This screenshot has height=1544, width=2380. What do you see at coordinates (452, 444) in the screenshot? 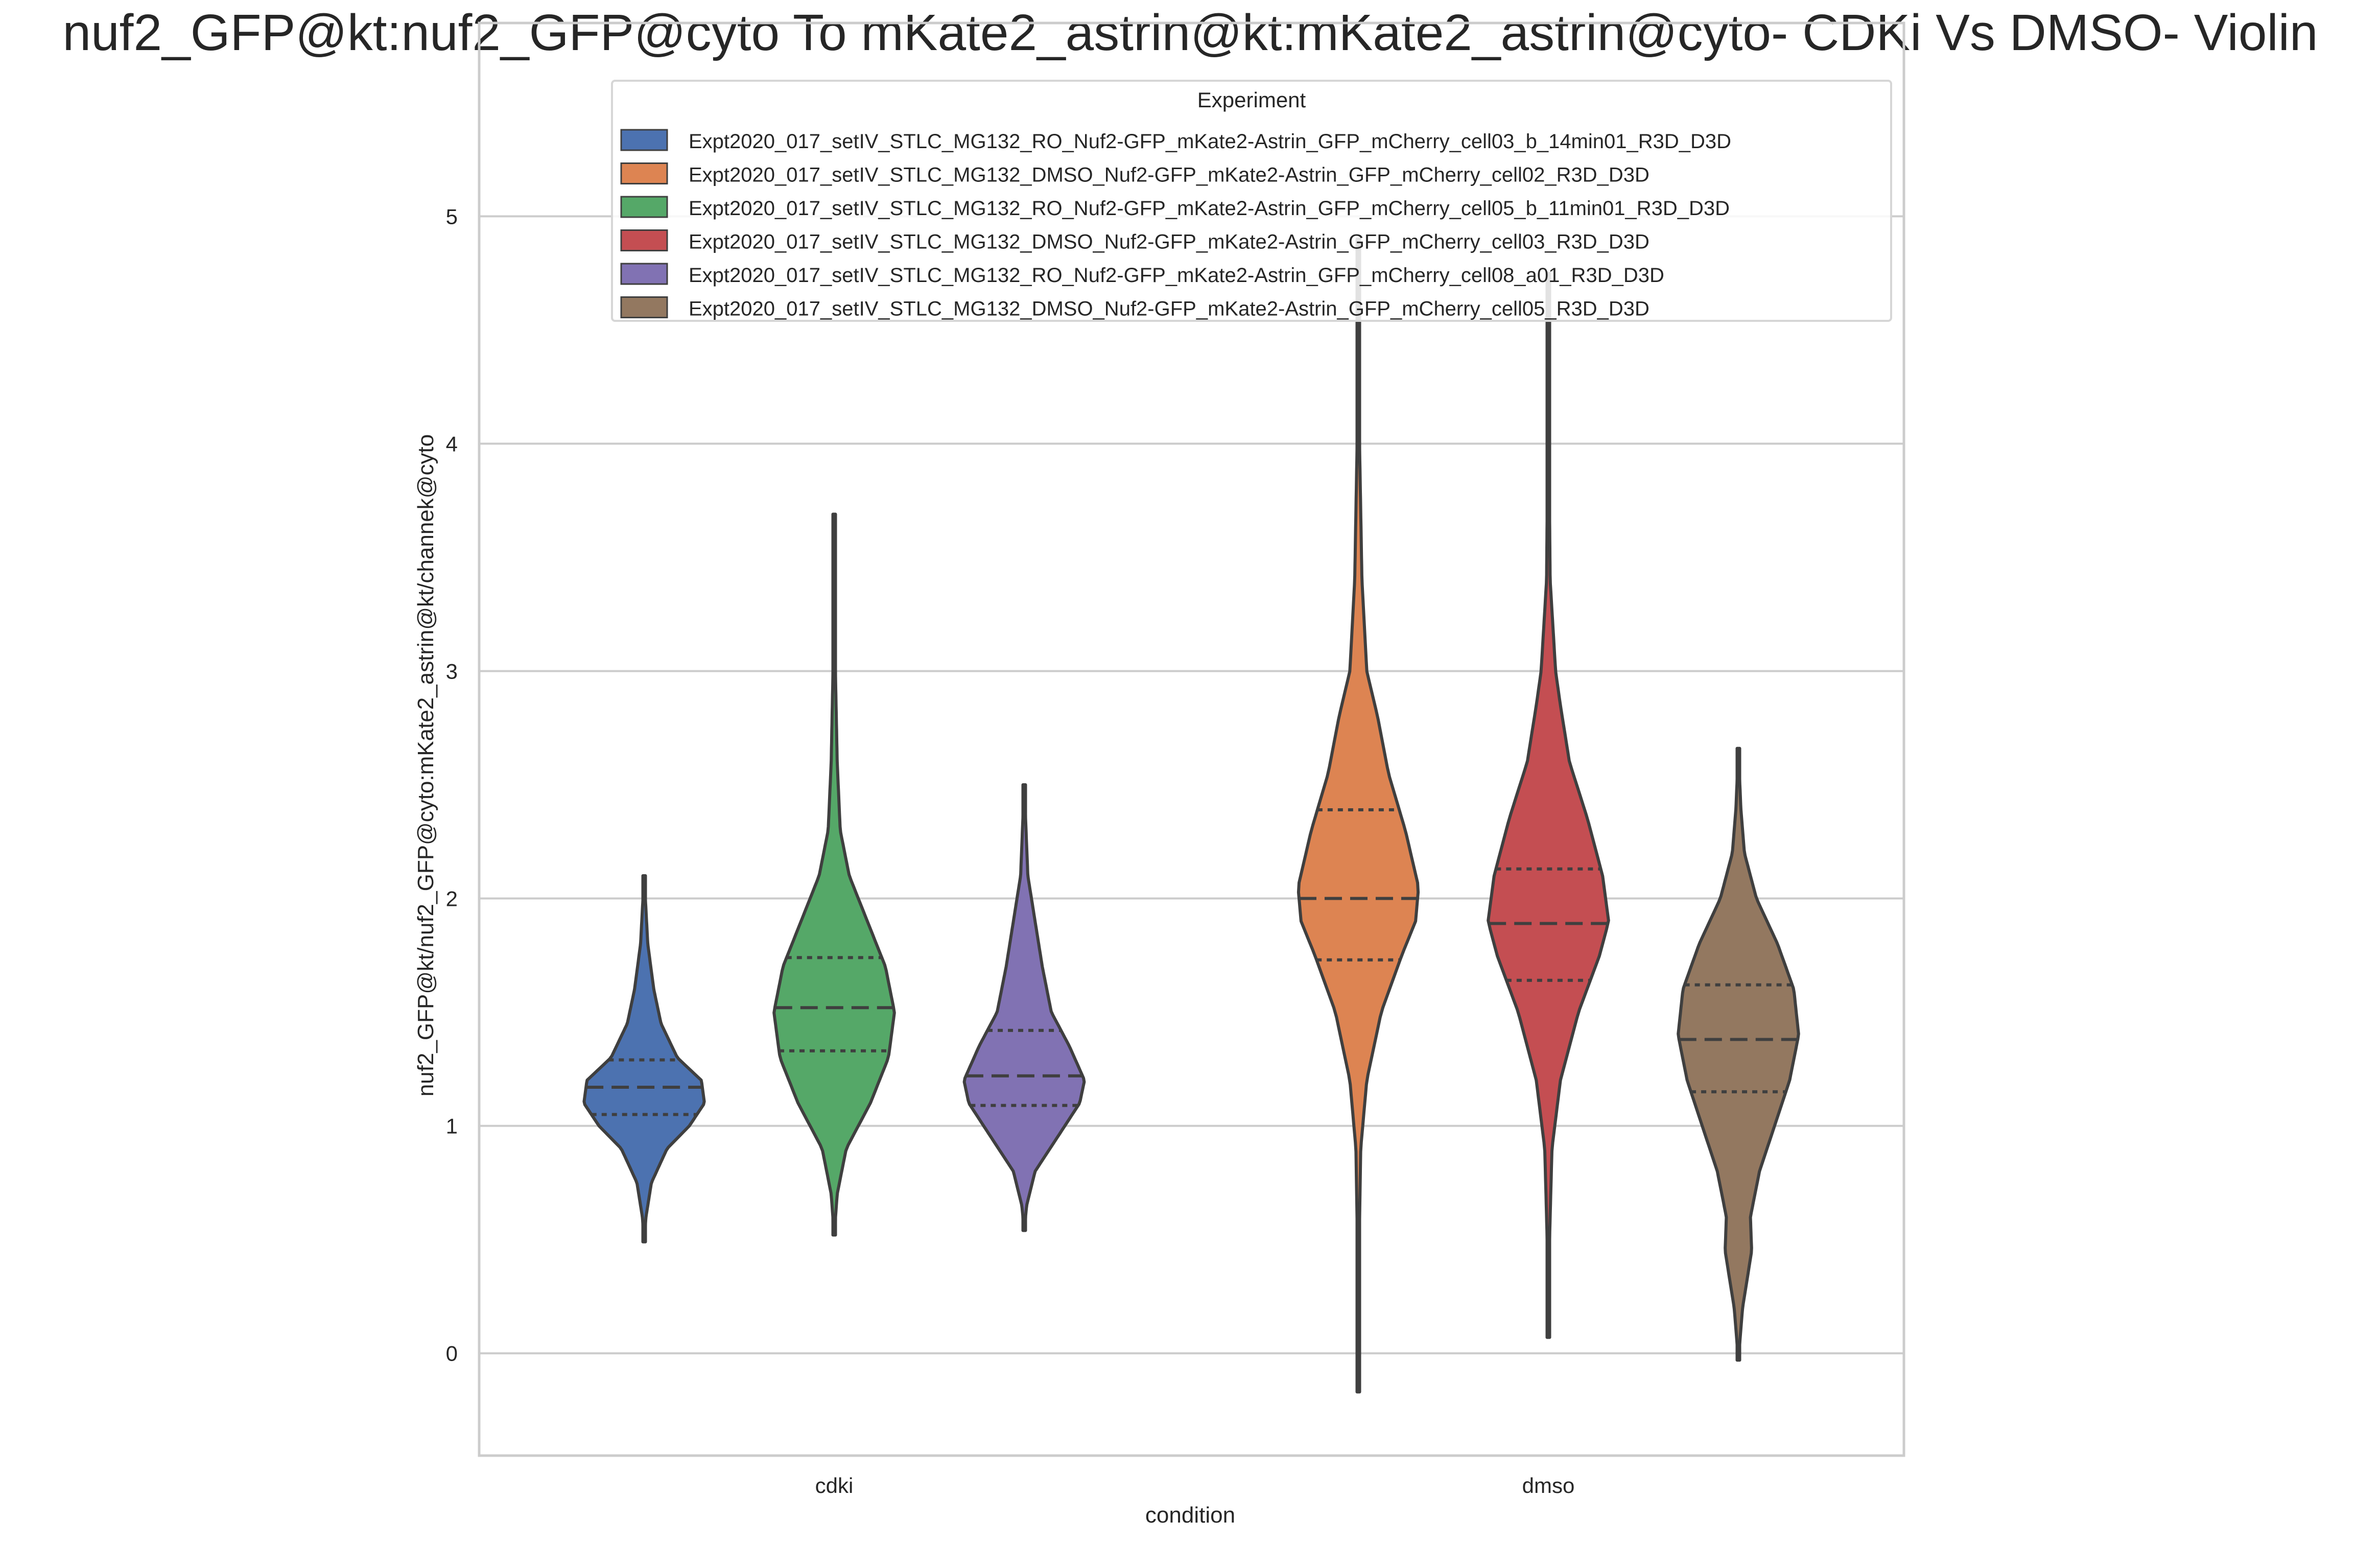
I see `y-tick-label: 4` at bounding box center [452, 444].